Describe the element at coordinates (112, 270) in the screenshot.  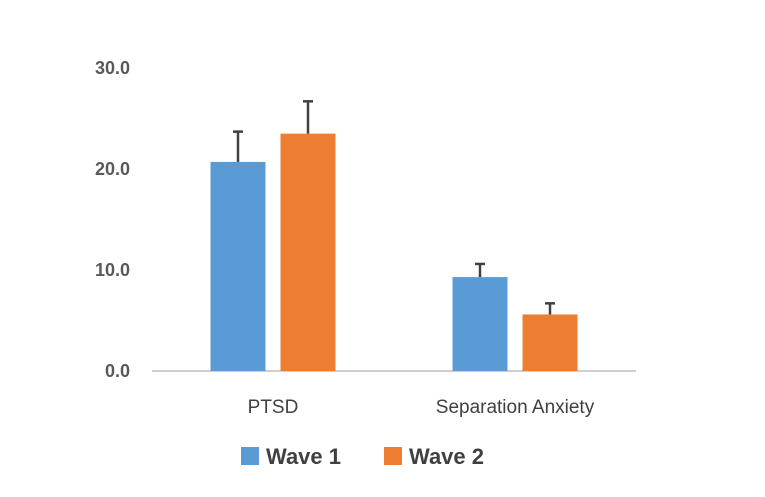
I see `y-tick-label: 10.0` at that location.